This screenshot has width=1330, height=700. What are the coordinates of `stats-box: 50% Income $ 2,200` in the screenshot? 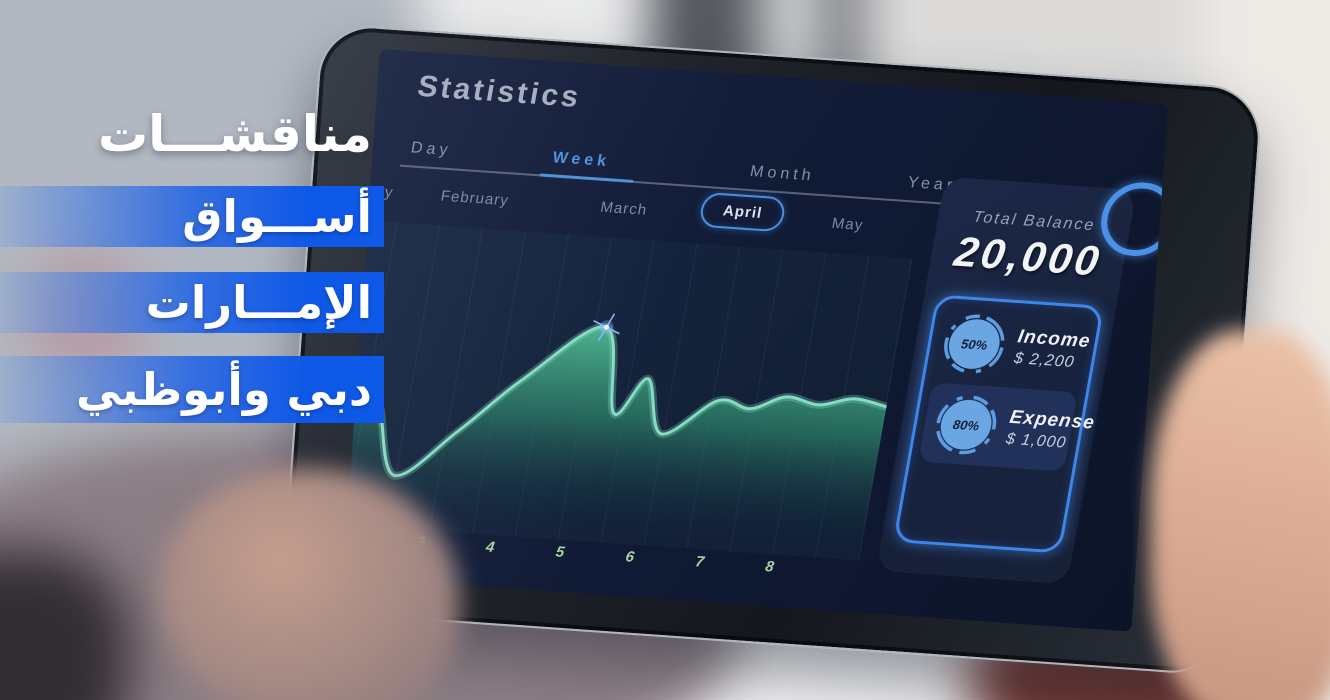 It's located at (998, 424).